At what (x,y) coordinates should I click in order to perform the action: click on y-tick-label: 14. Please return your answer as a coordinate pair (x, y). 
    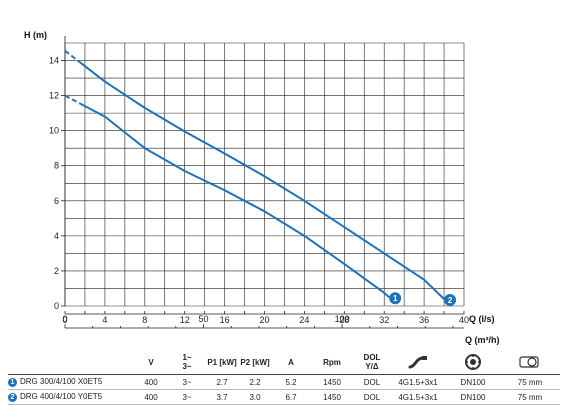
    Looking at the image, I should click on (54, 61).